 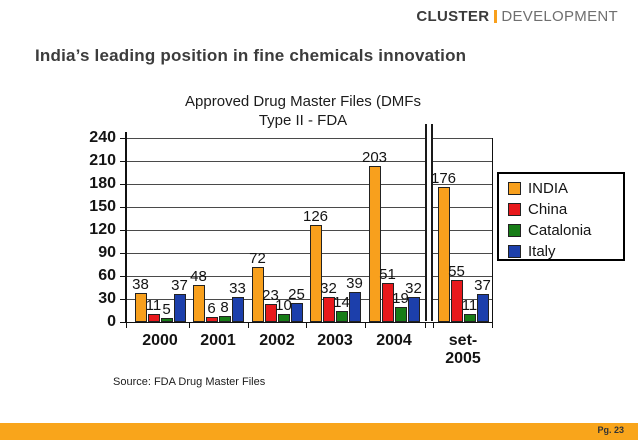 I want to click on chart-title-line2: Type II - FDA, so click(x=303, y=120).